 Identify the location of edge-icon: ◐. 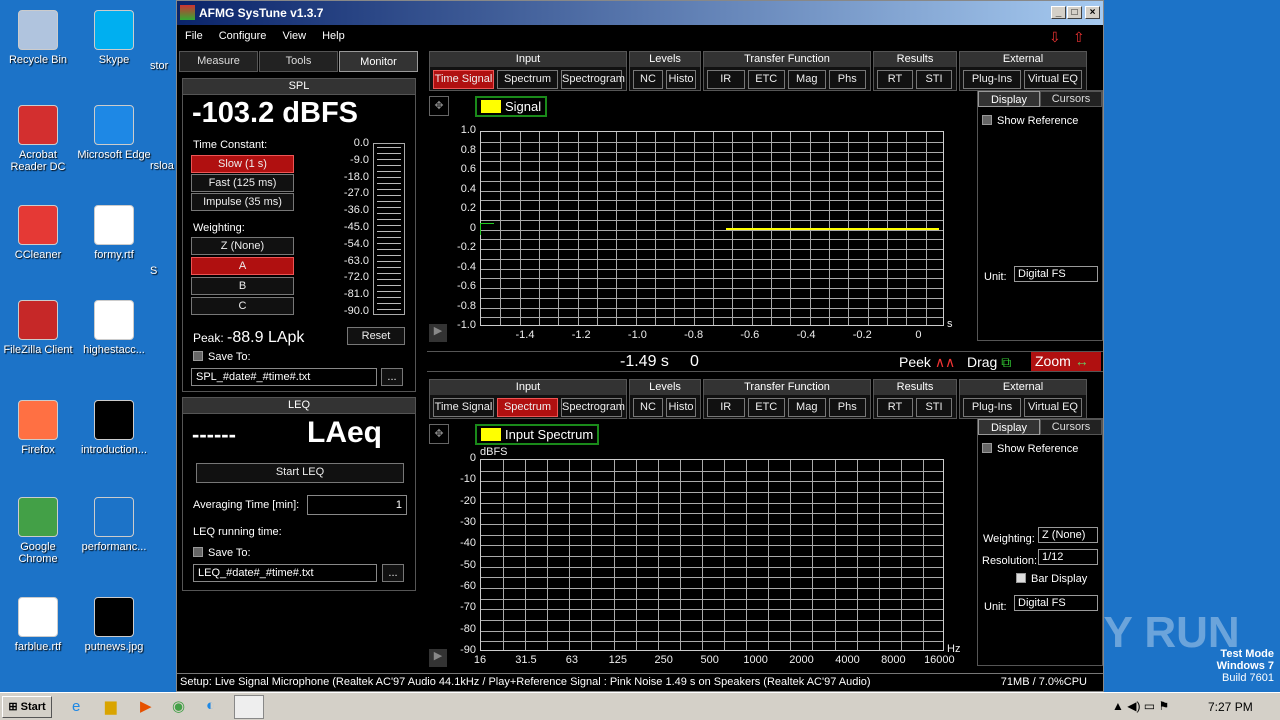
(211, 705).